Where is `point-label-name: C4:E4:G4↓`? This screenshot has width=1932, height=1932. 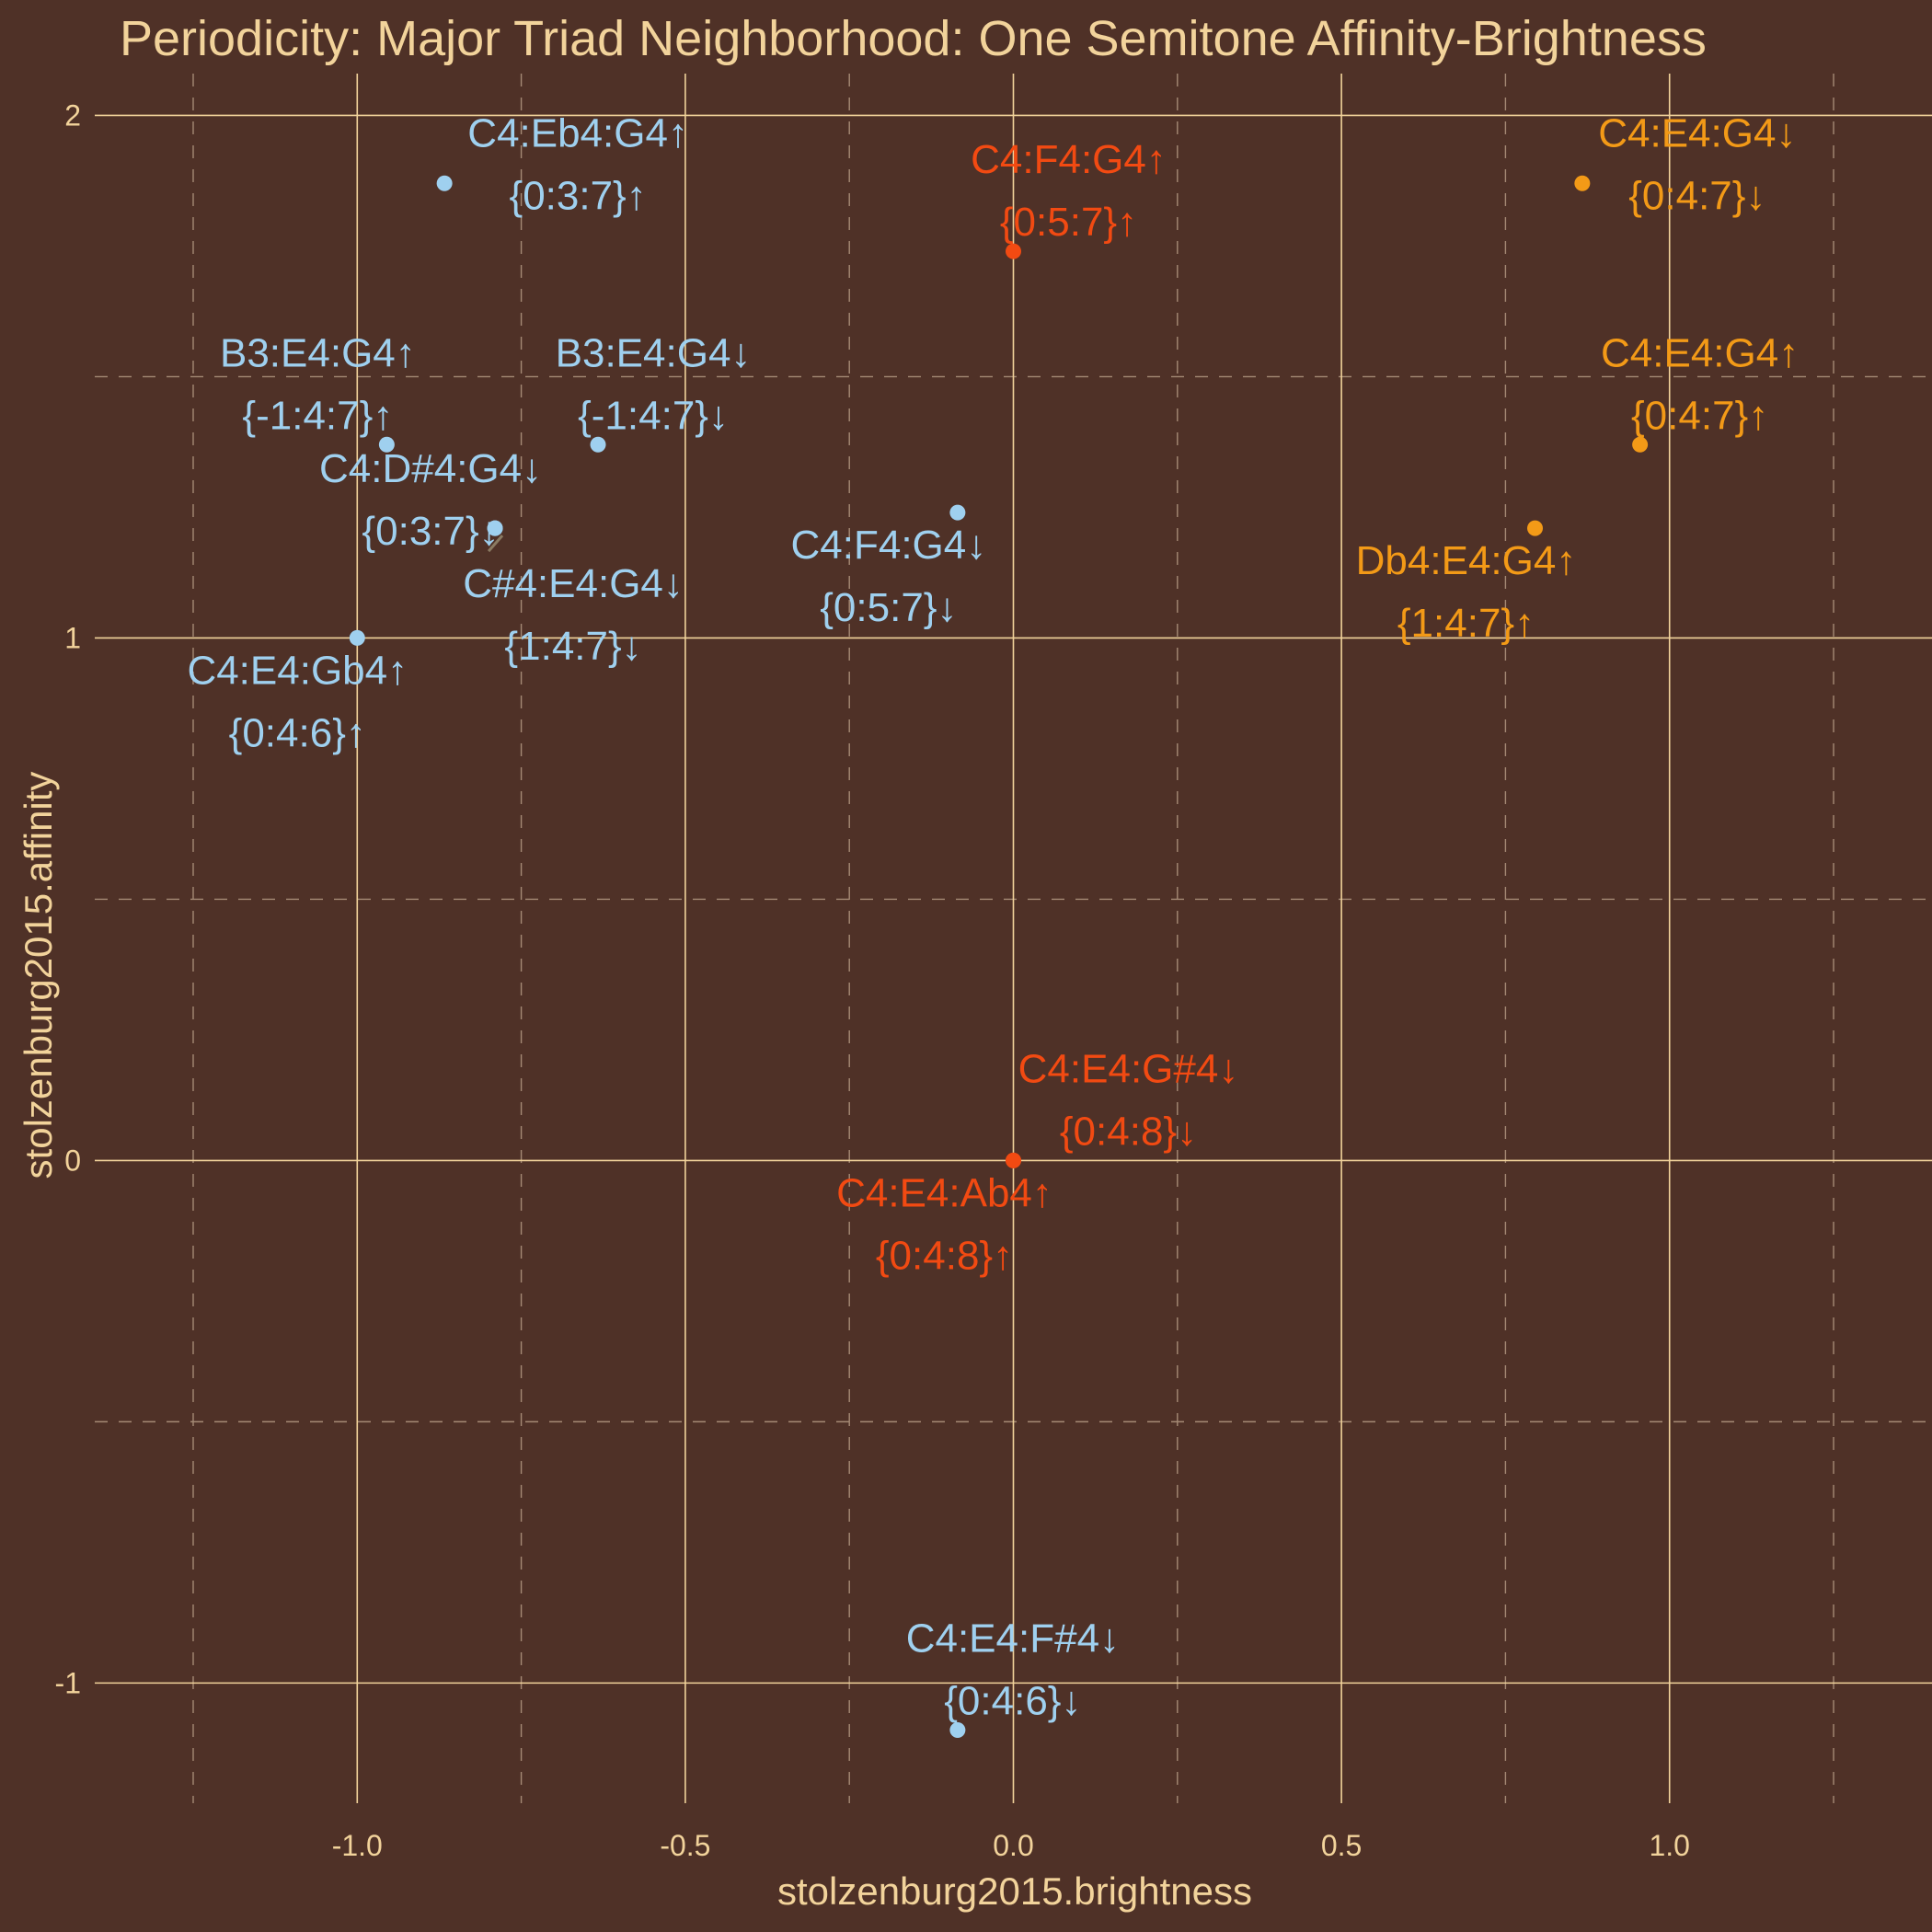
point-label-name: C4:E4:G4↓ is located at coordinates (1697, 132).